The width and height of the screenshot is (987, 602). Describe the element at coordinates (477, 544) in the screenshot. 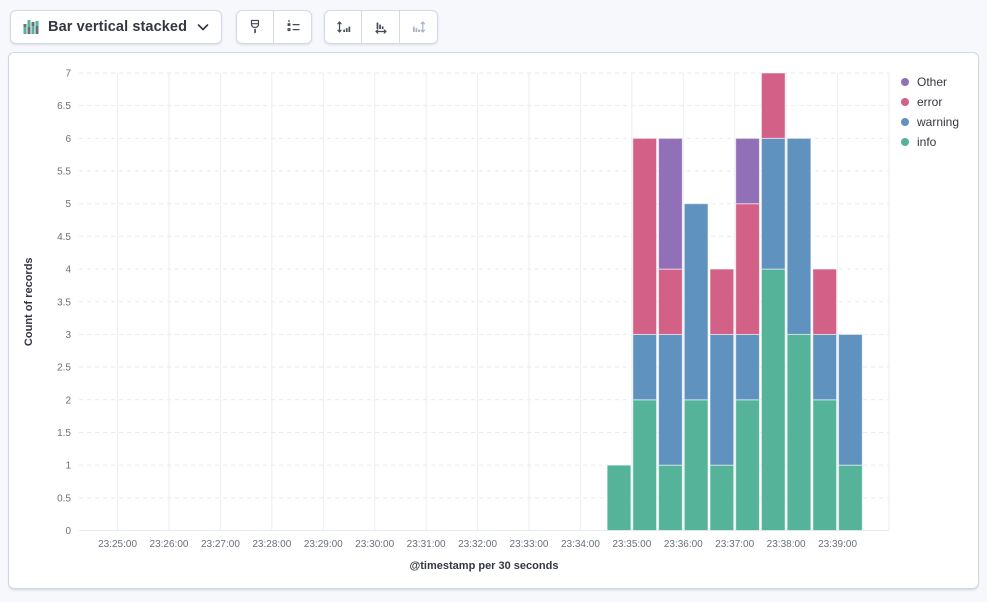

I see `x-tick-label: 23:32:00` at that location.